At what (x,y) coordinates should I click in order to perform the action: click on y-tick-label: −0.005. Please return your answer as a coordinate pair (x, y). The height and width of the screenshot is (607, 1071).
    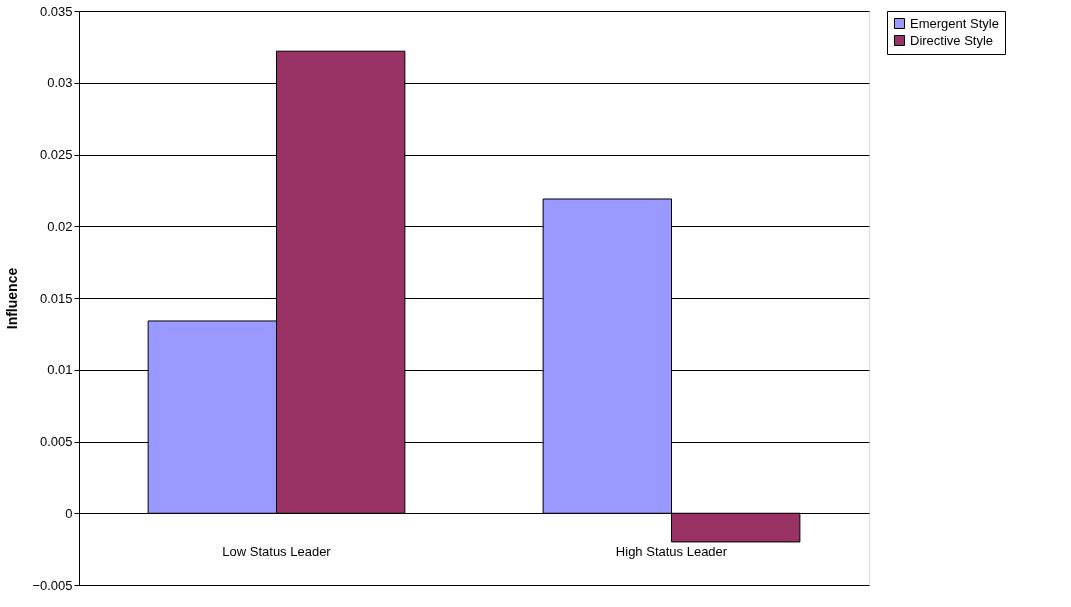
    Looking at the image, I should click on (52, 585).